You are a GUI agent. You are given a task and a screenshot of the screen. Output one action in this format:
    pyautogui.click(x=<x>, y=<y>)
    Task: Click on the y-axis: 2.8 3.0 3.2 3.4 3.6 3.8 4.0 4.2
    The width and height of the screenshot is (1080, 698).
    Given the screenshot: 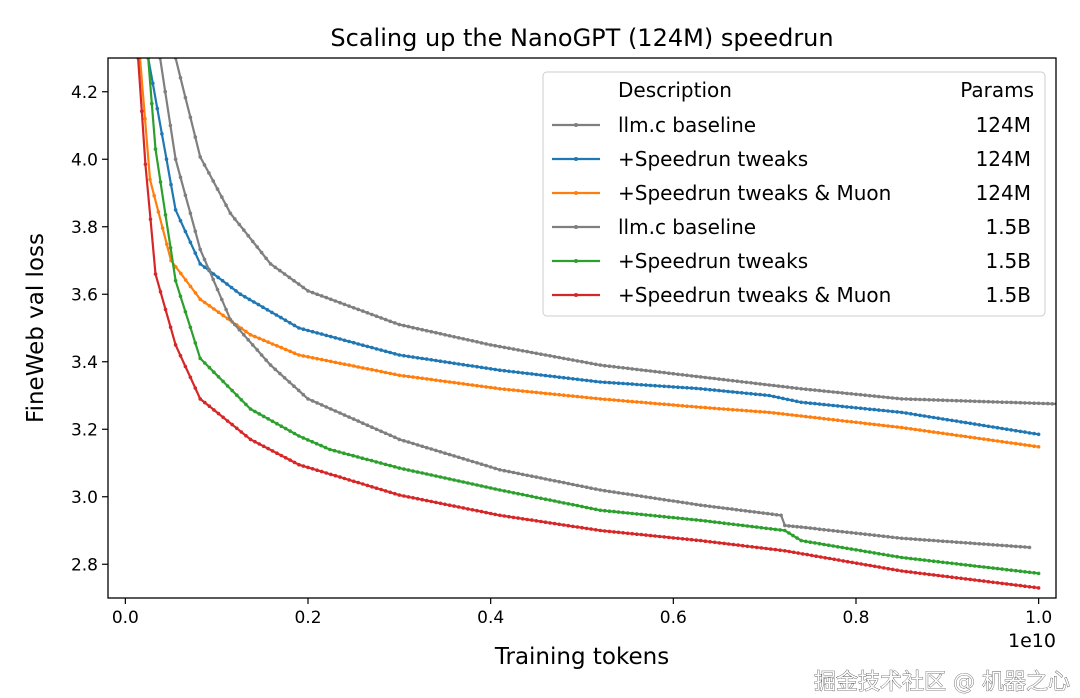 What is the action you would take?
    pyautogui.click(x=89, y=329)
    